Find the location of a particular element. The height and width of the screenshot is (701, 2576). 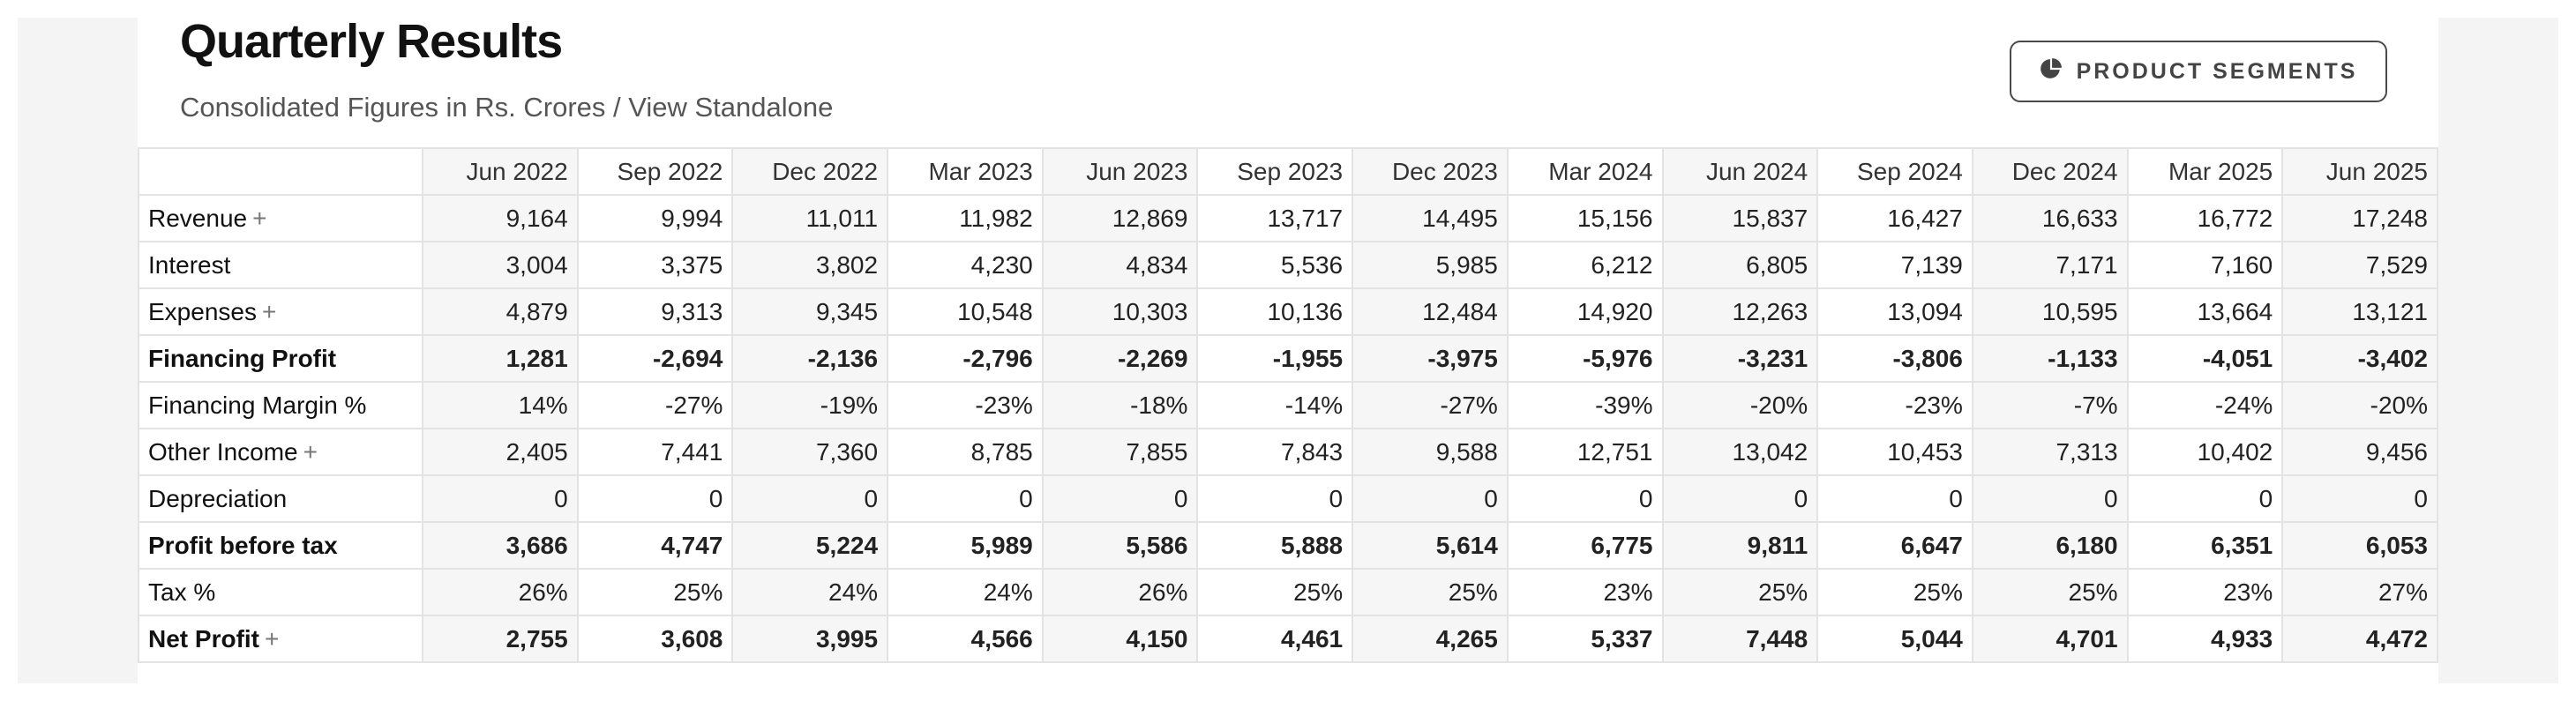

table-cell: -3,975 is located at coordinates (1431, 359).